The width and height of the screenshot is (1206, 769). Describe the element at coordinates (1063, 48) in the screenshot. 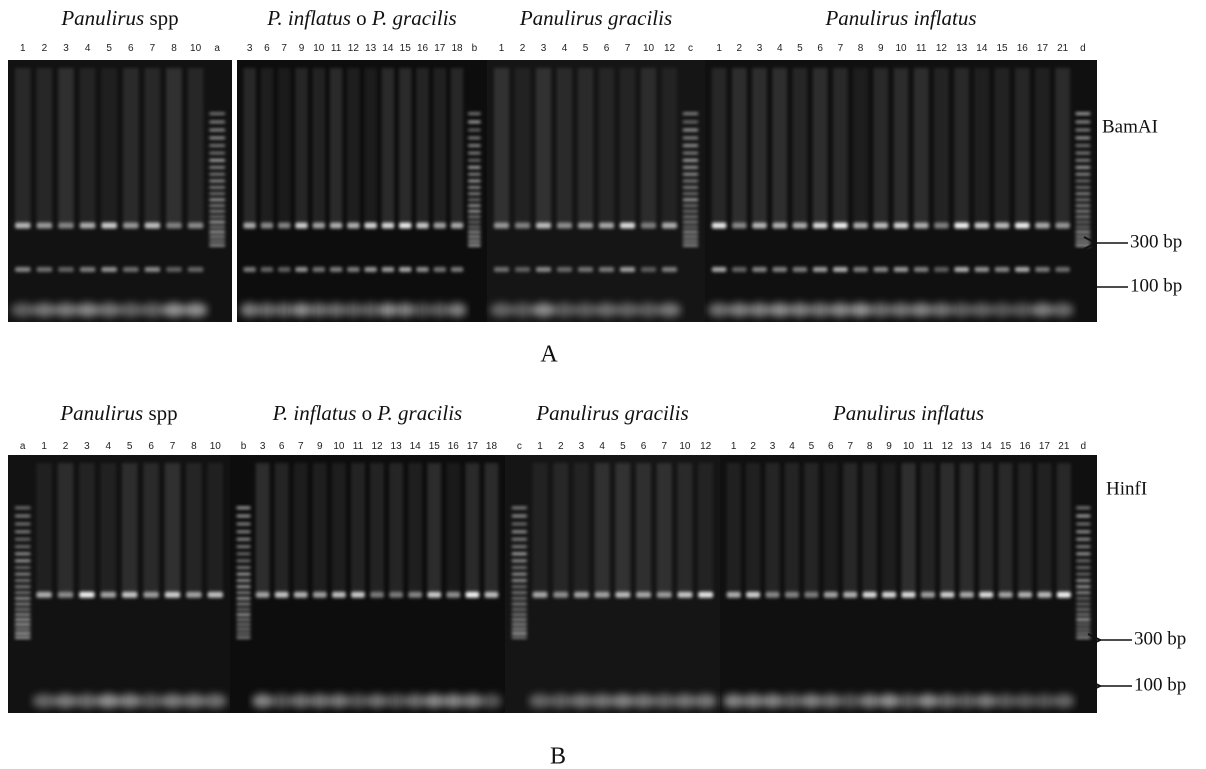

I see `lane-label: 21` at that location.